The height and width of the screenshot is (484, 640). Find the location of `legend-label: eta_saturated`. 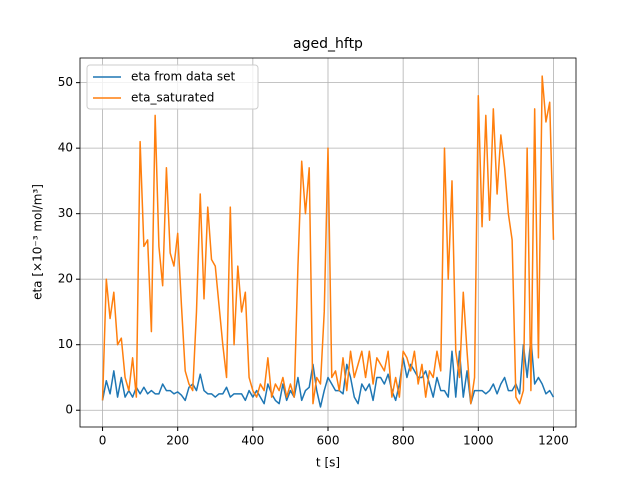

legend-label: eta_saturated is located at coordinates (172, 98).